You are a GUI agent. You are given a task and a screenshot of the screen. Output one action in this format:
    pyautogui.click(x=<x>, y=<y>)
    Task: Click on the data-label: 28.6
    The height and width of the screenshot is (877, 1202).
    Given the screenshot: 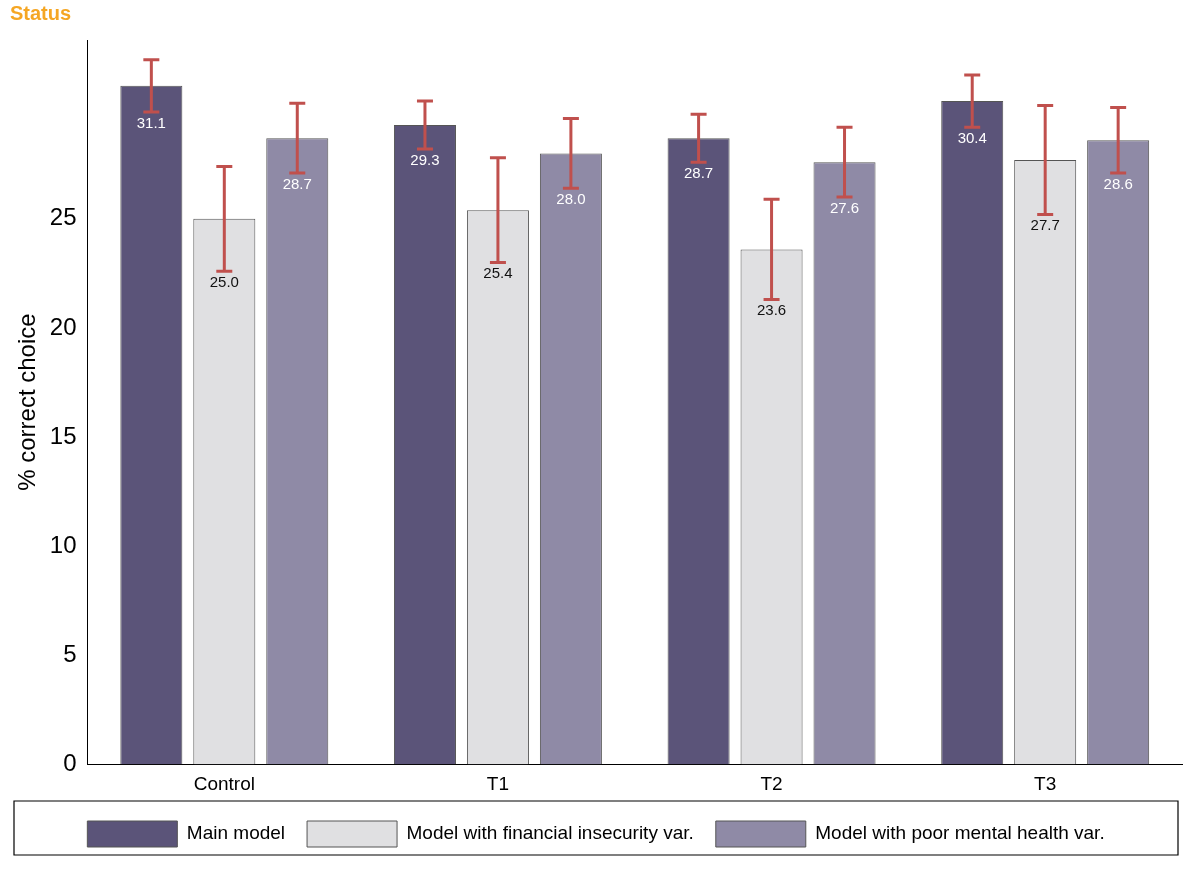 What is the action you would take?
    pyautogui.click(x=1118, y=183)
    